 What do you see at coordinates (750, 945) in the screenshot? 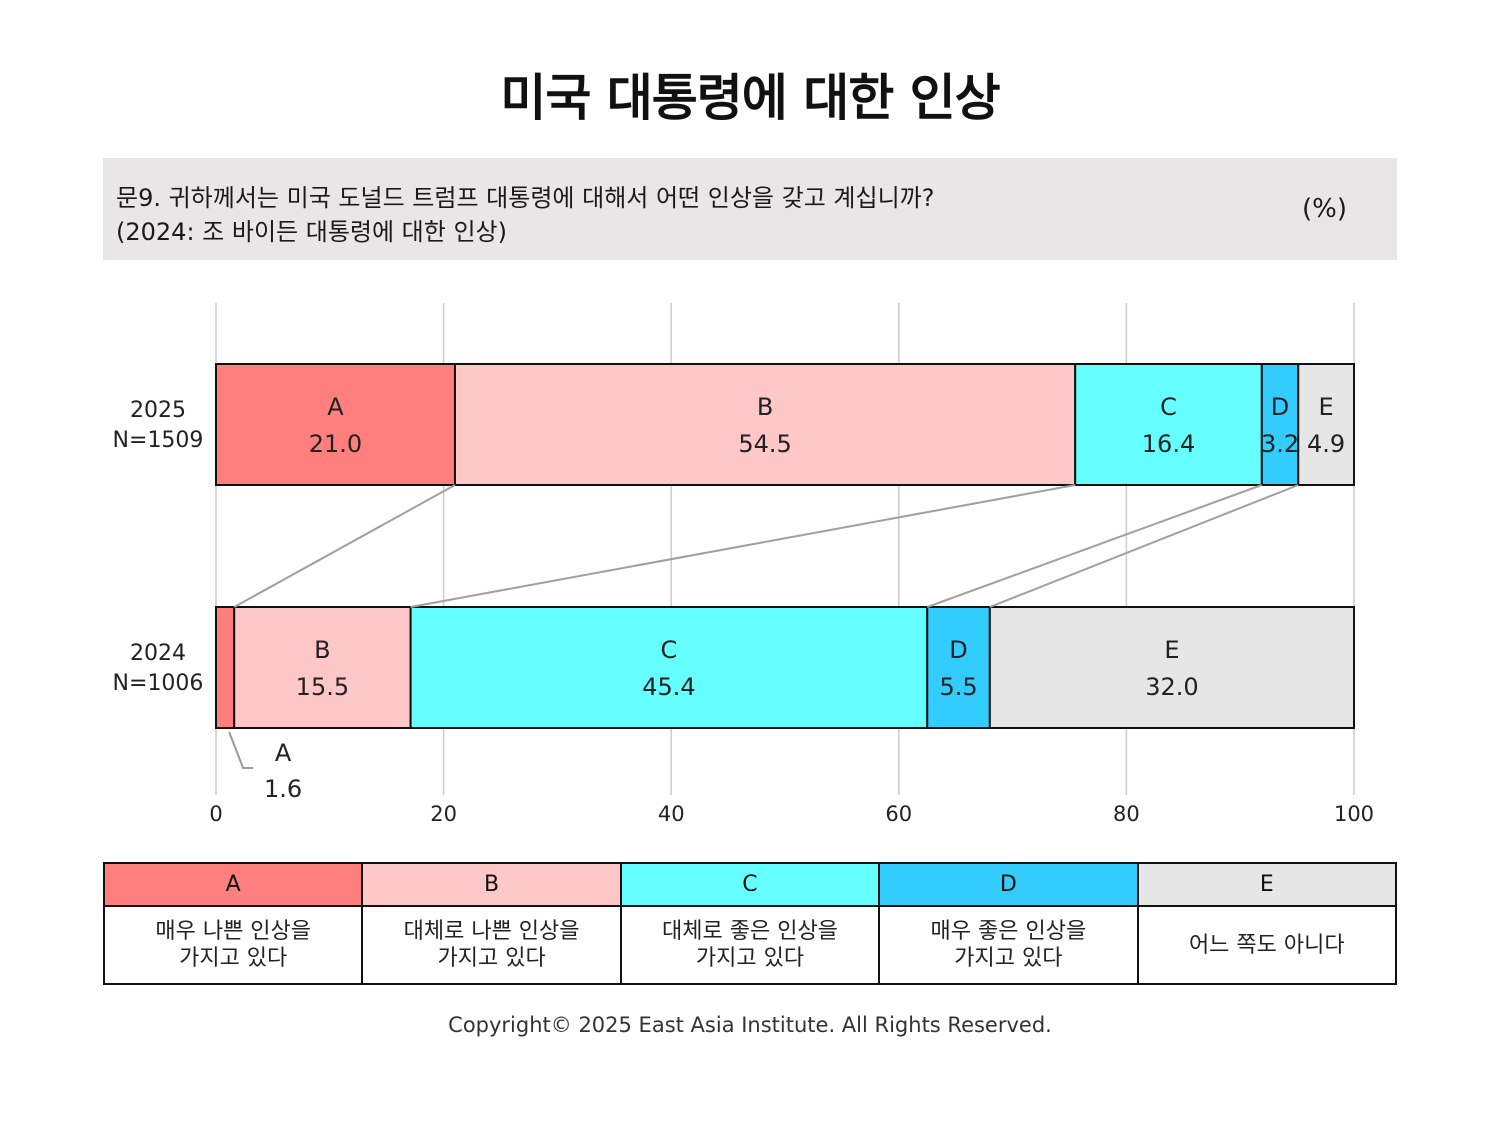
I see `legend-desc-c: 대체로 좋은 인상을 가지고 있다` at bounding box center [750, 945].